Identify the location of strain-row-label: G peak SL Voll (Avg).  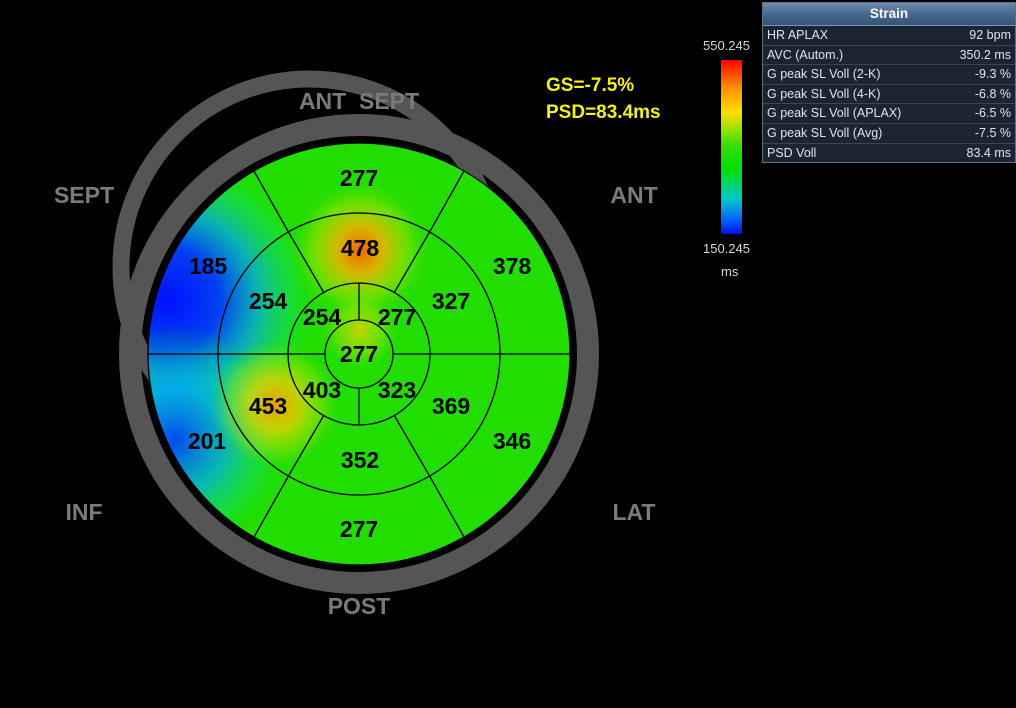
(825, 132).